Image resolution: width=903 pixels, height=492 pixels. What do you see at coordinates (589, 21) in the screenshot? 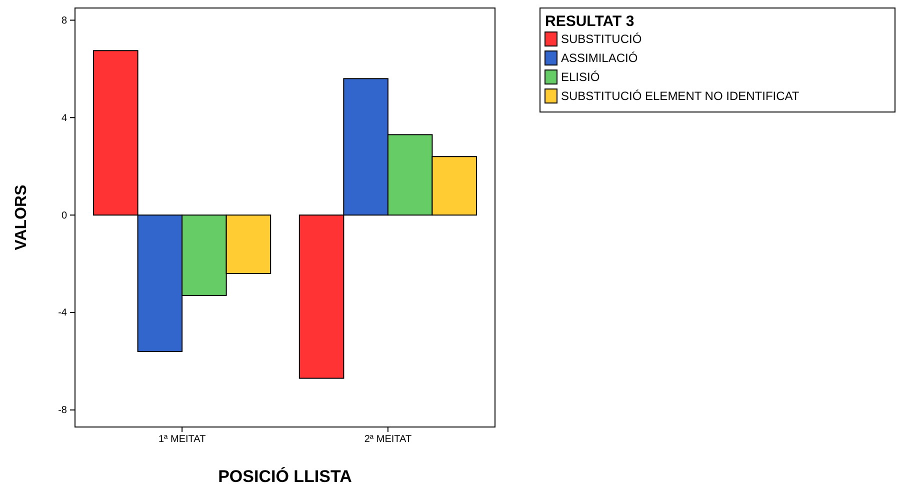
I see `legend-title: RESULTAT 3` at bounding box center [589, 21].